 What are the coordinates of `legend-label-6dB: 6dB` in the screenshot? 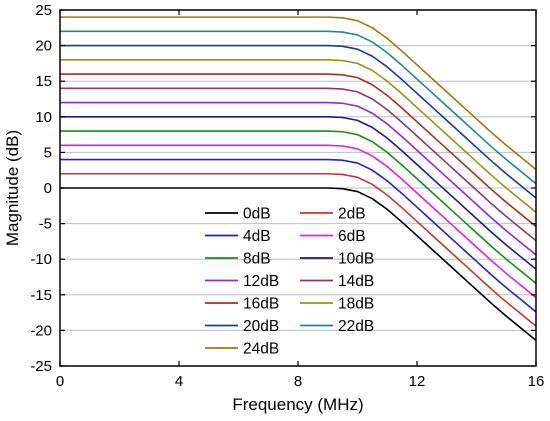 It's located at (352, 236).